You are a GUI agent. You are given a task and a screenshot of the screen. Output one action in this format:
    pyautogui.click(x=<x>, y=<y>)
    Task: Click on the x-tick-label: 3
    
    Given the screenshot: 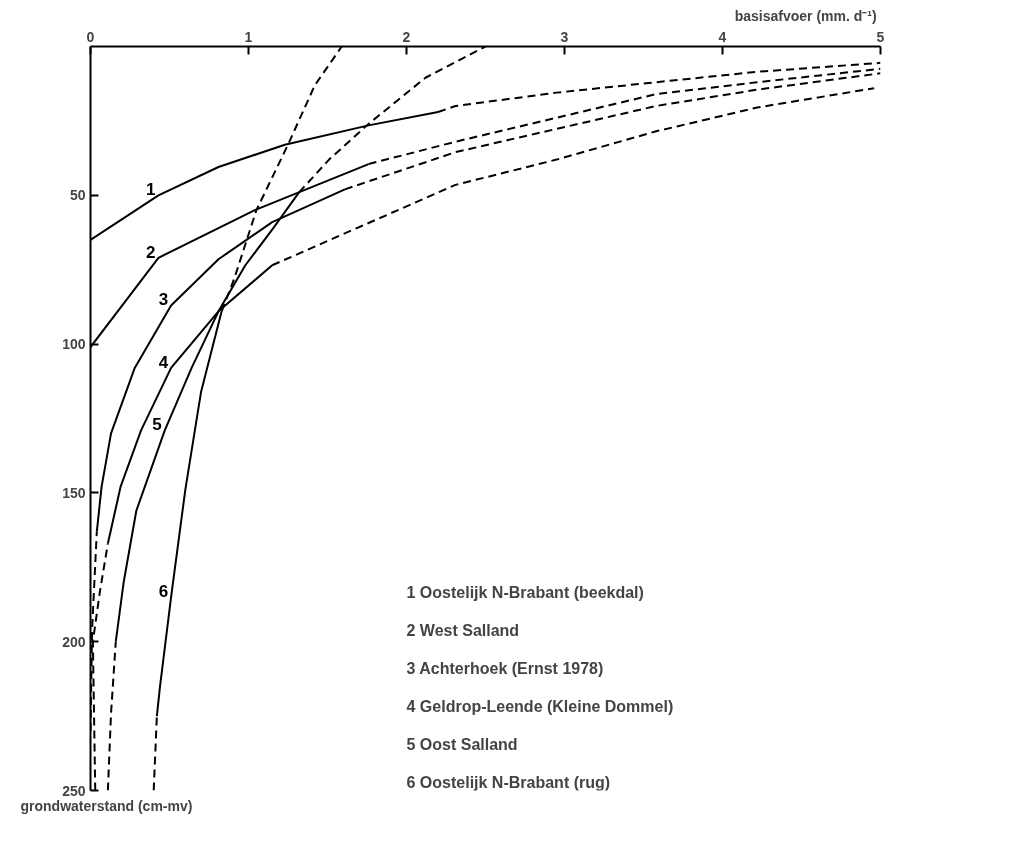 What is the action you would take?
    pyautogui.click(x=564, y=36)
    